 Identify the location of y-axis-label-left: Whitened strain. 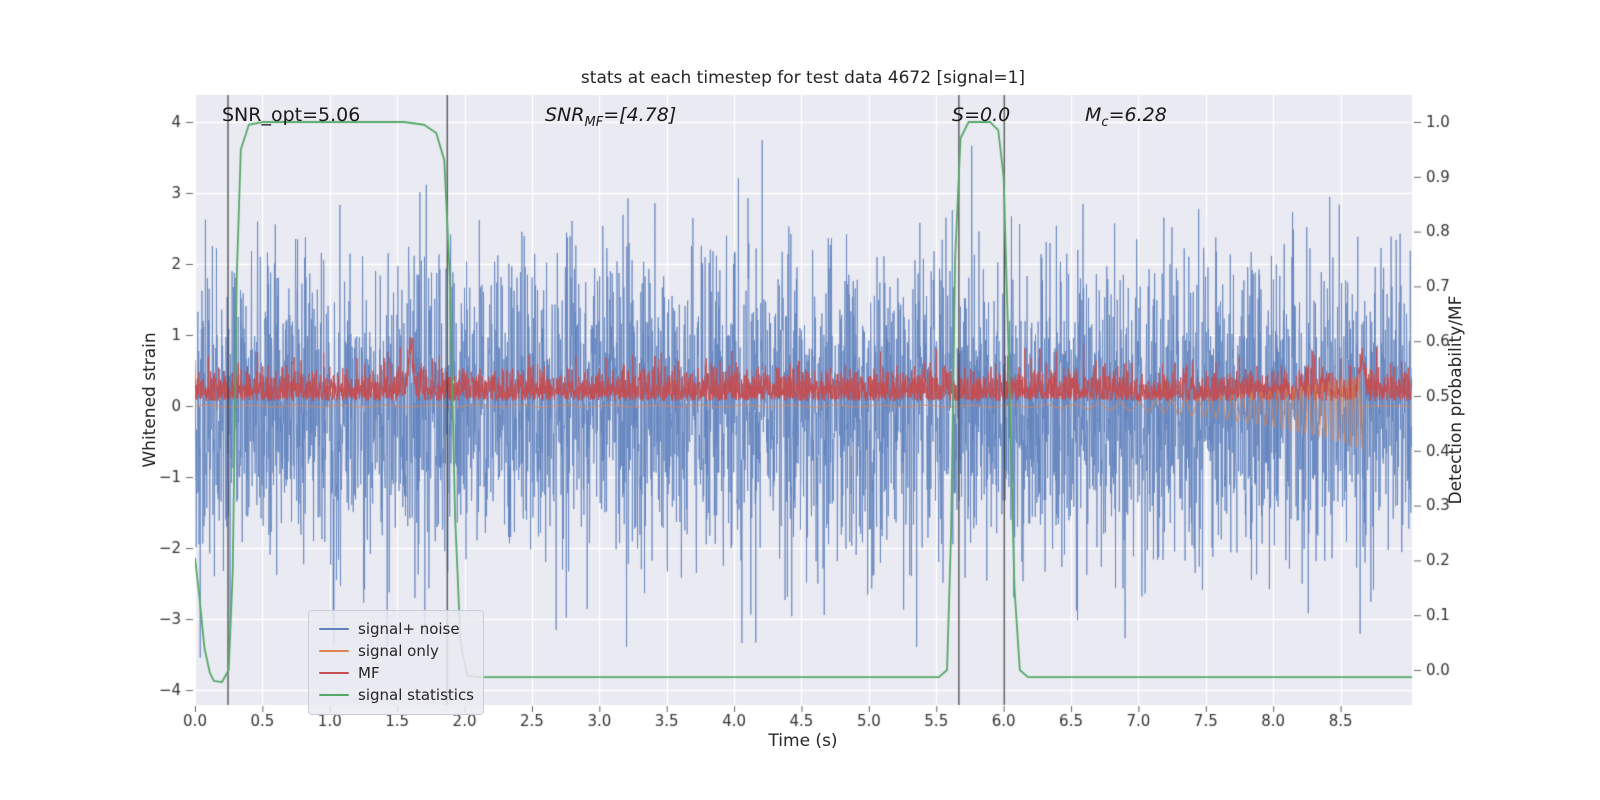
(150, 400).